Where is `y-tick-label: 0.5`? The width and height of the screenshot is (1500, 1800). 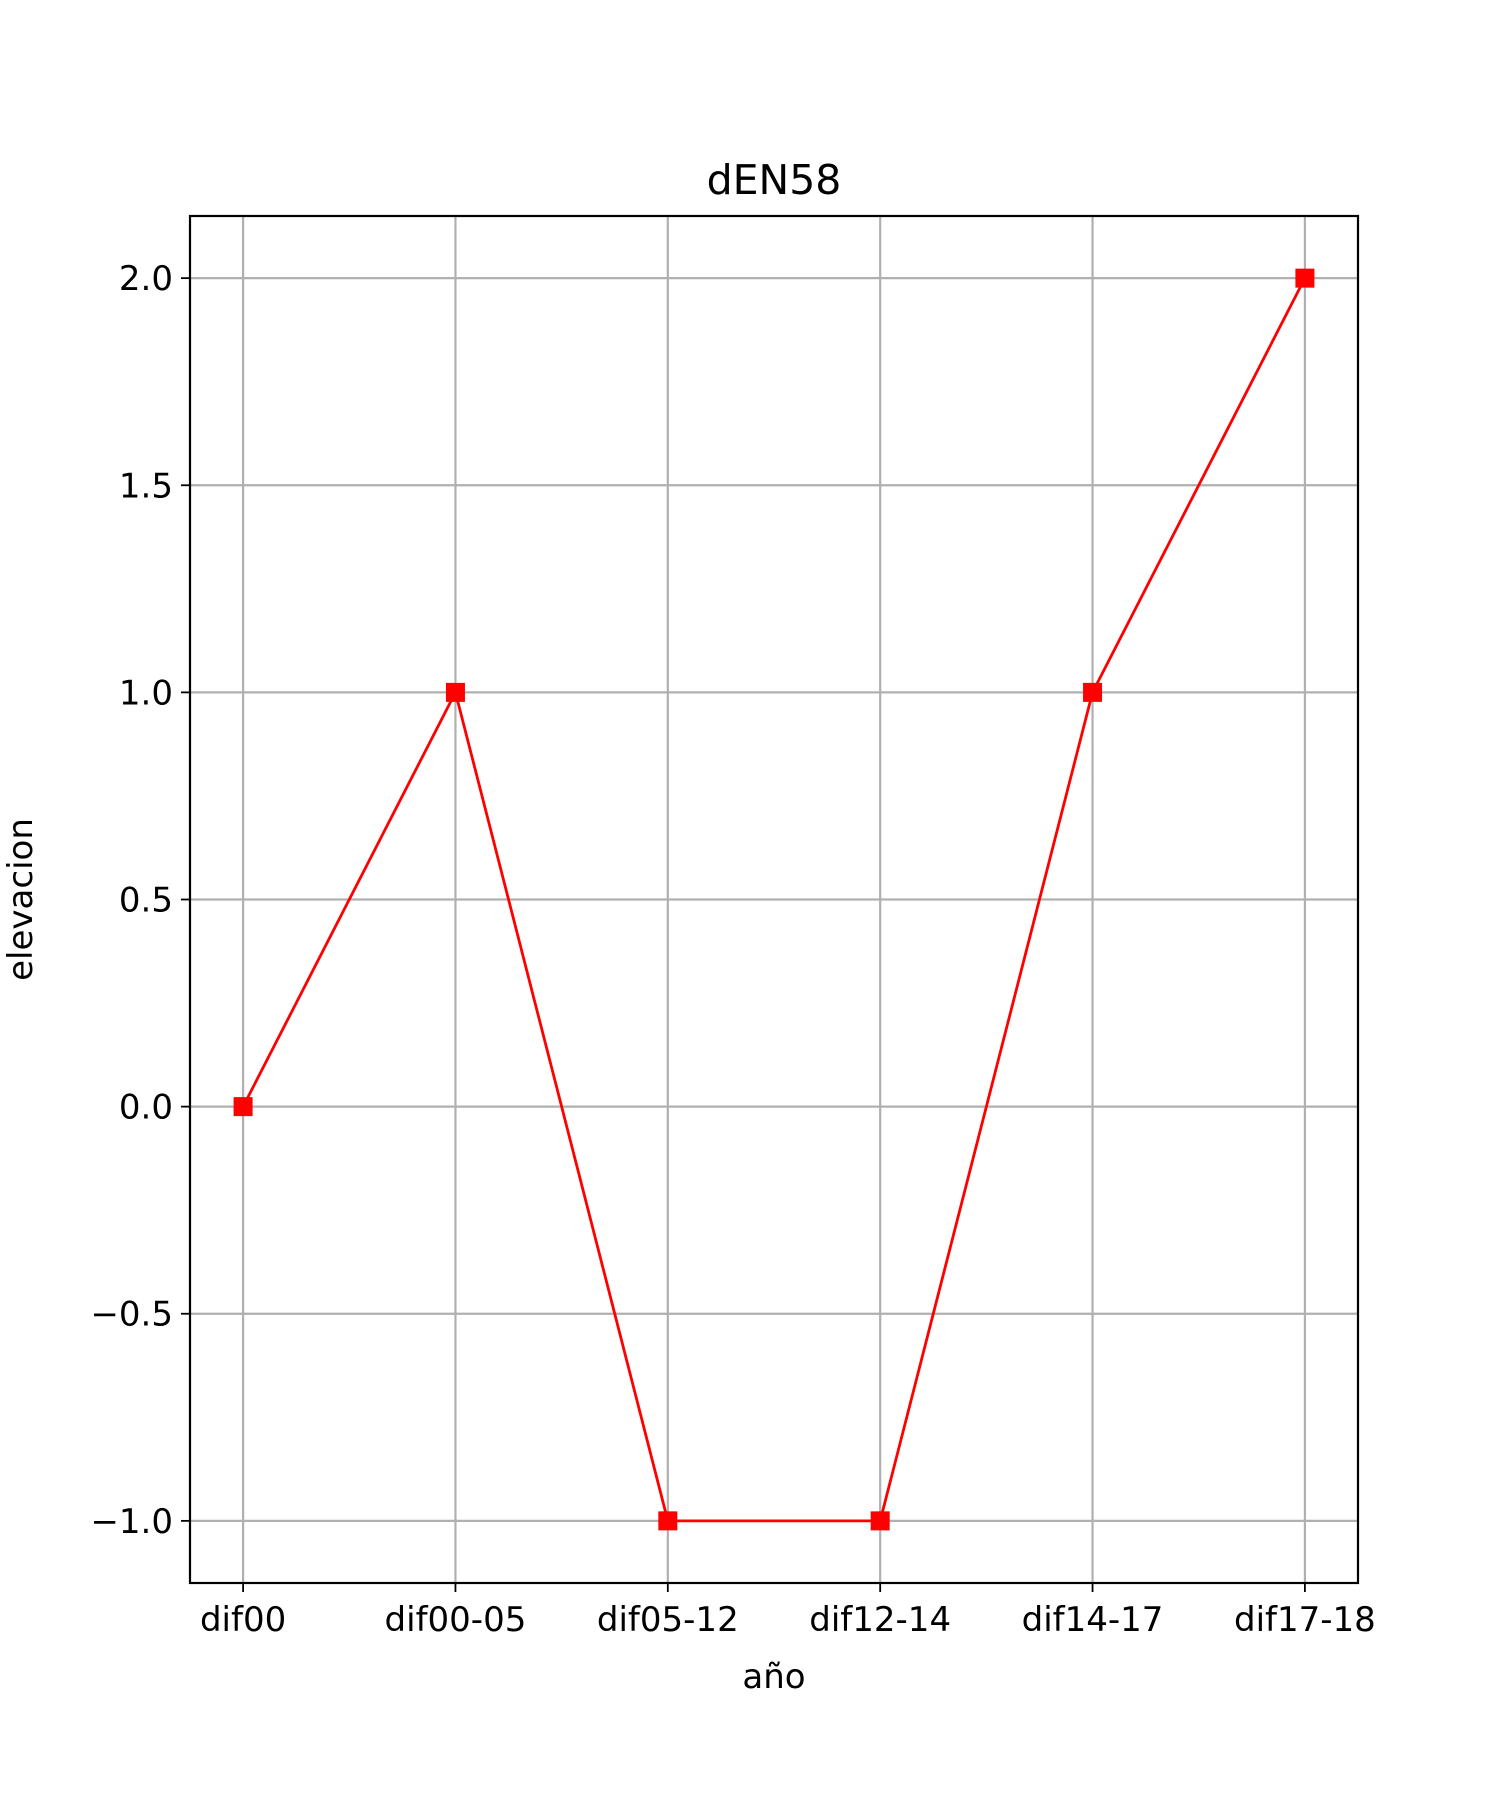 y-tick-label: 0.5 is located at coordinates (146, 901).